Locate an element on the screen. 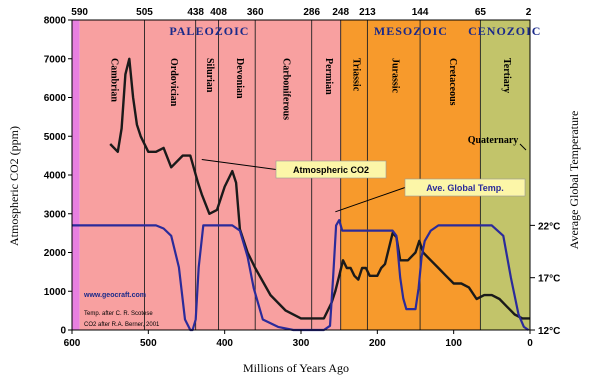 The width and height of the screenshot is (589, 381). x-tick-label-5: 100 is located at coordinates (453, 343).